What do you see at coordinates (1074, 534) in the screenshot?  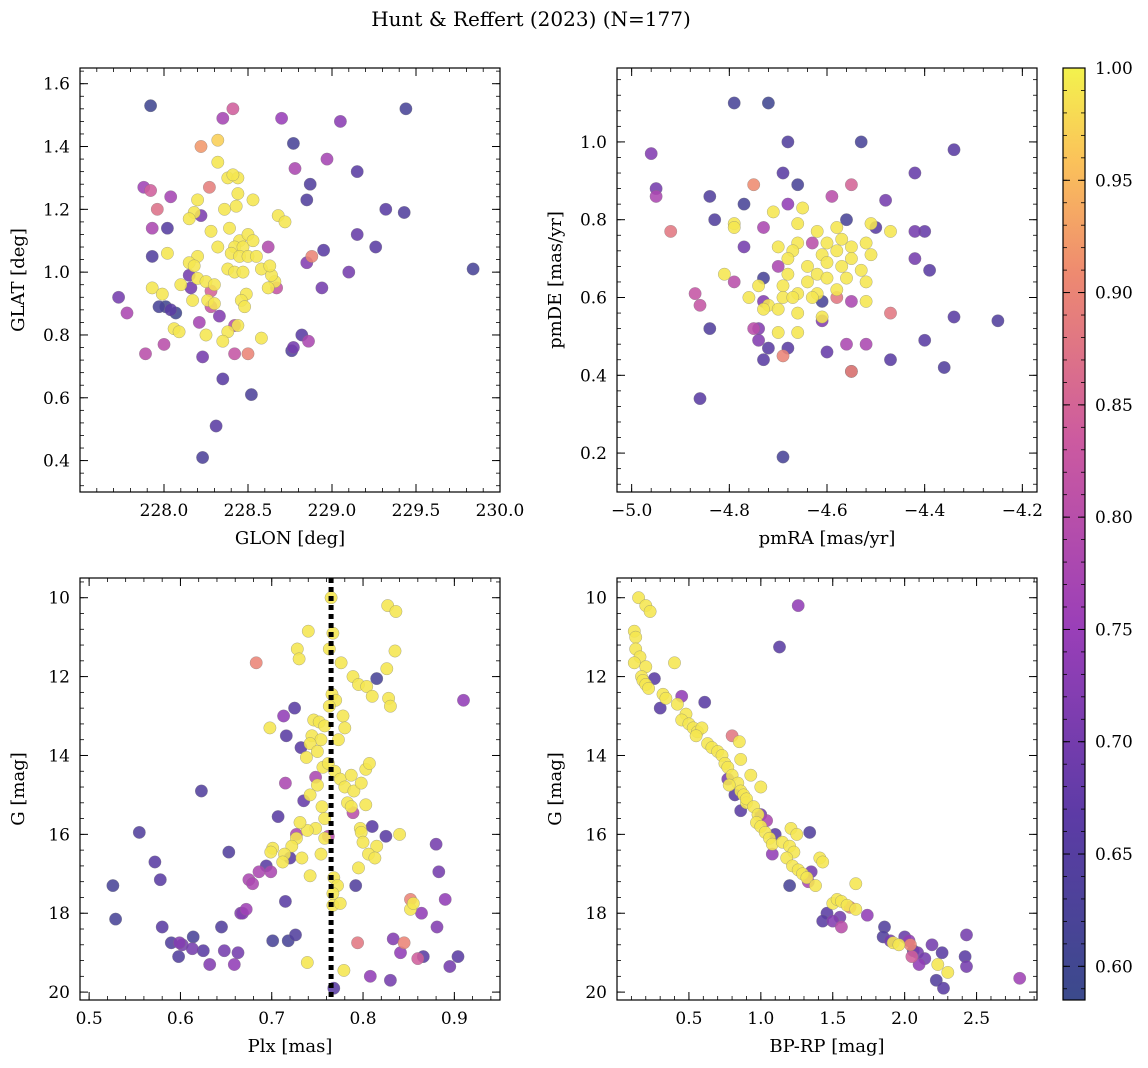 I see `colorbar-gradient` at bounding box center [1074, 534].